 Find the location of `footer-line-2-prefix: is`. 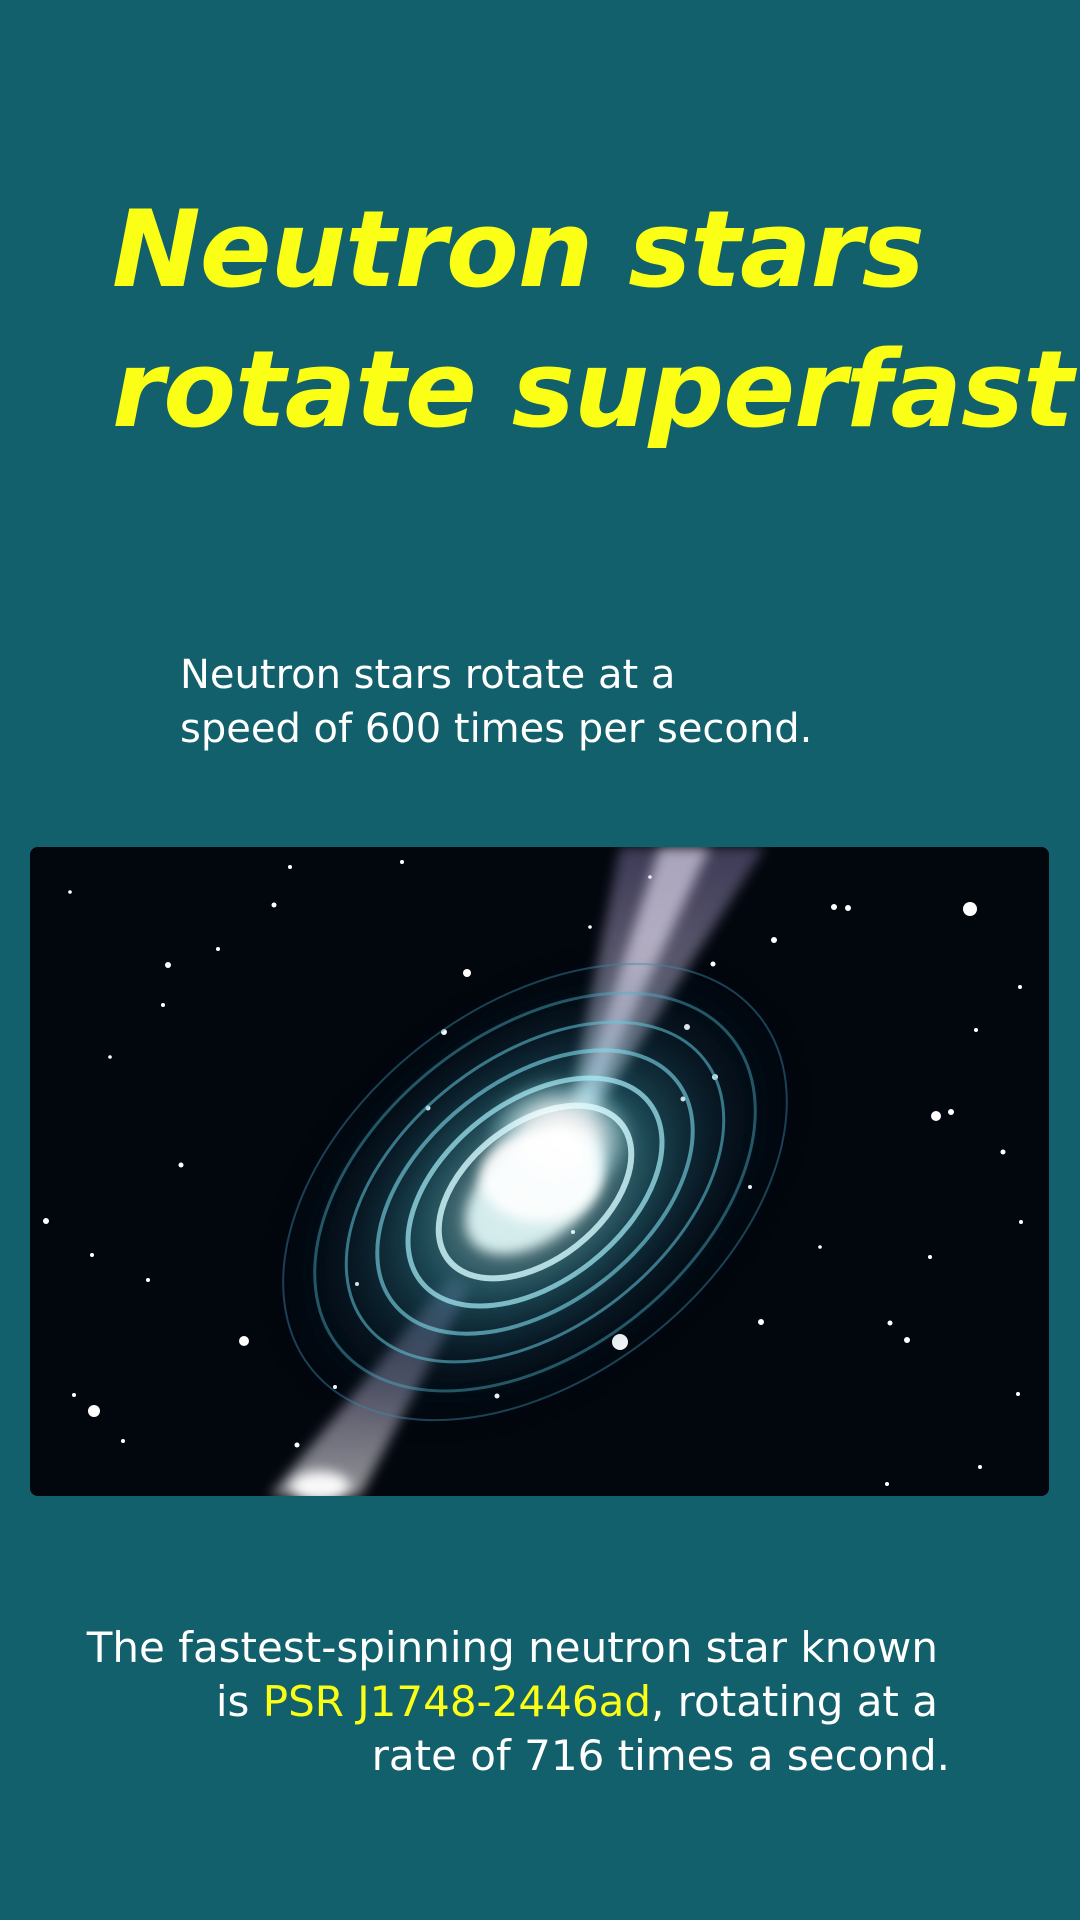

footer-line-2-prefix: is is located at coordinates (239, 1701).